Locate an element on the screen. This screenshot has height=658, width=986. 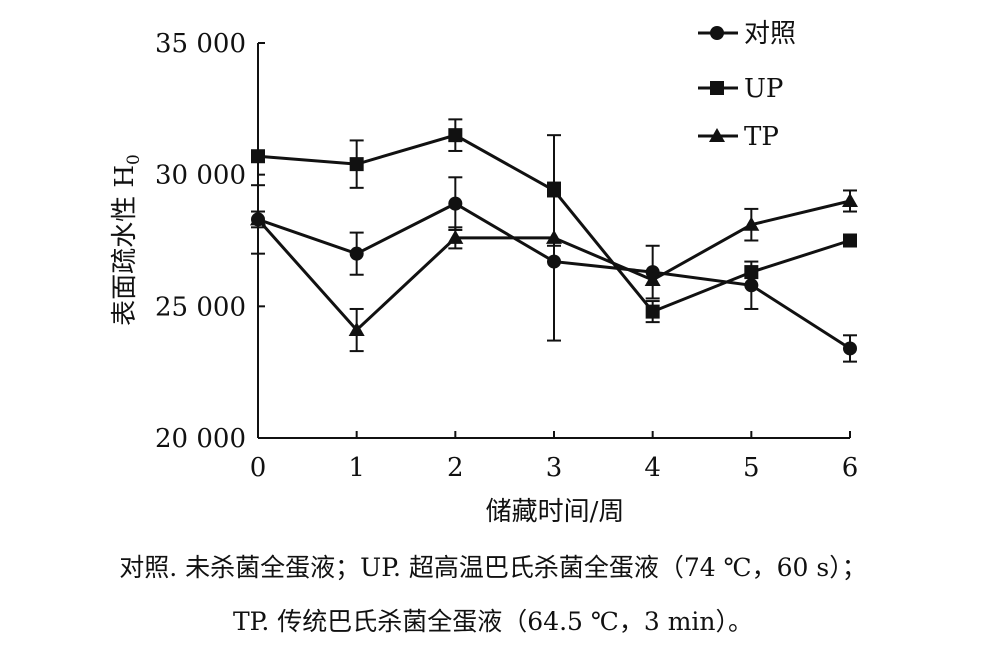
y-tick-label: 30 000 is located at coordinates (200, 176).